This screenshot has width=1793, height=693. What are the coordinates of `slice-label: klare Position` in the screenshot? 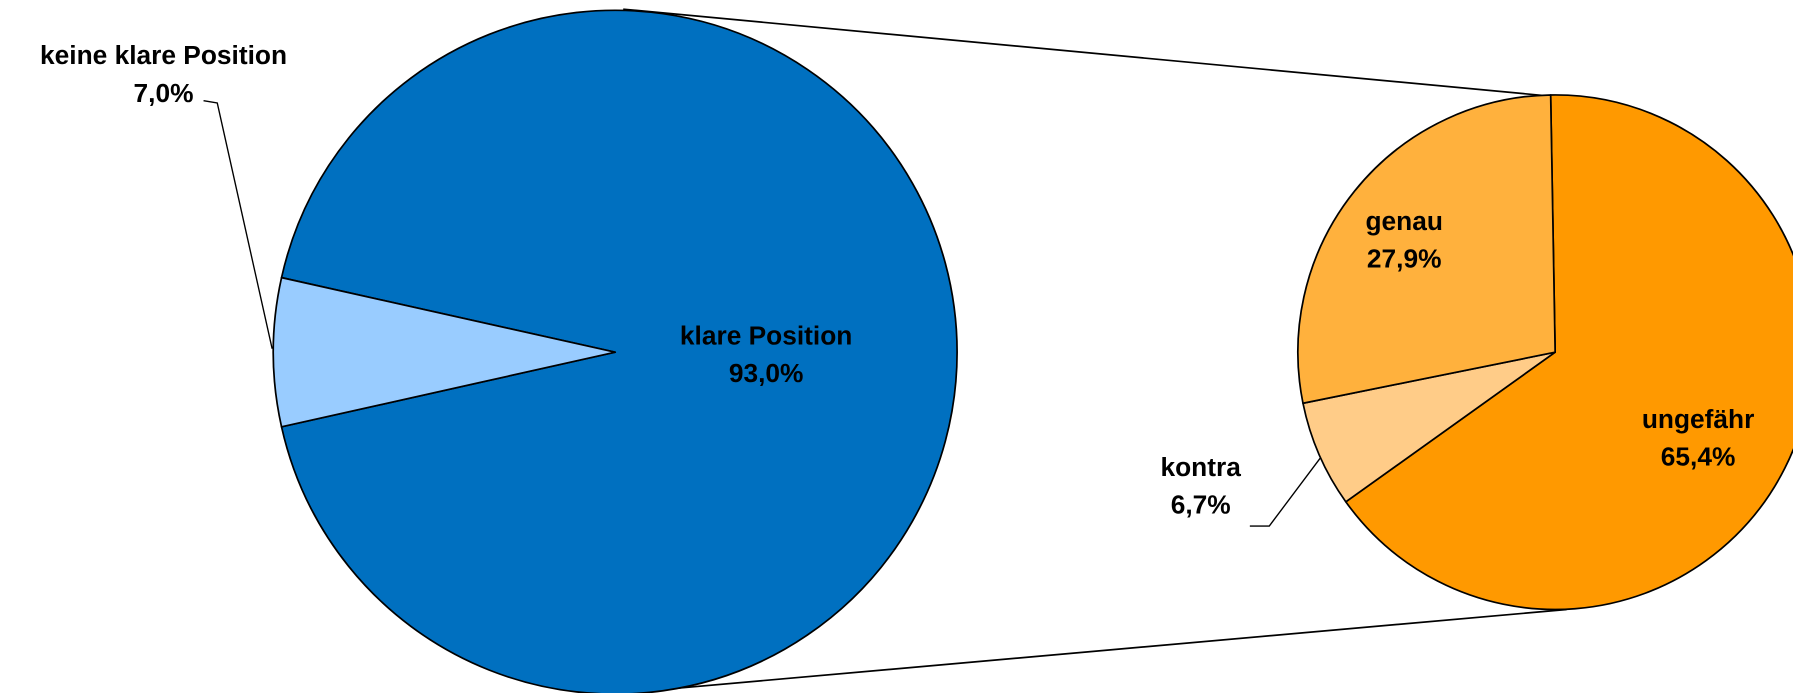 It's located at (766, 335).